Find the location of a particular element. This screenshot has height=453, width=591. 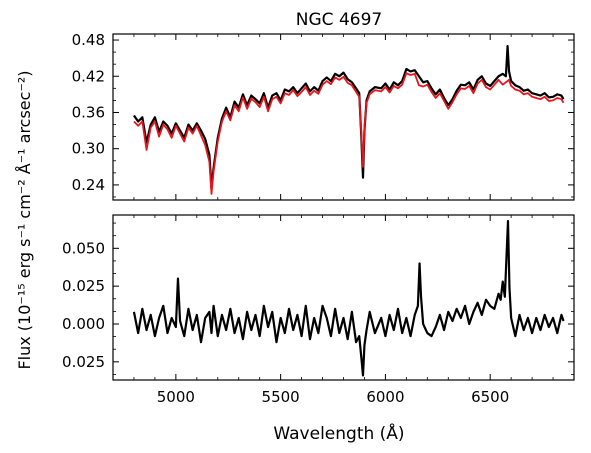

top-ytick-label-2: 0.36 is located at coordinates (88, 112).